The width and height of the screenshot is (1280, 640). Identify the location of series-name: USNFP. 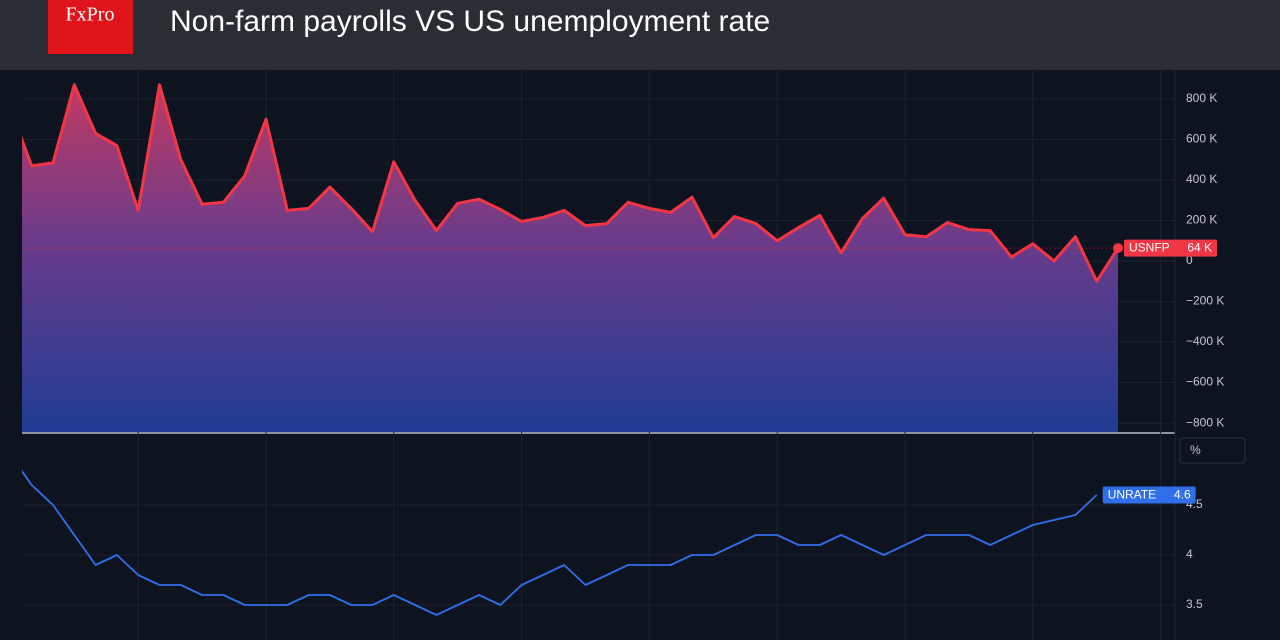
(1149, 248).